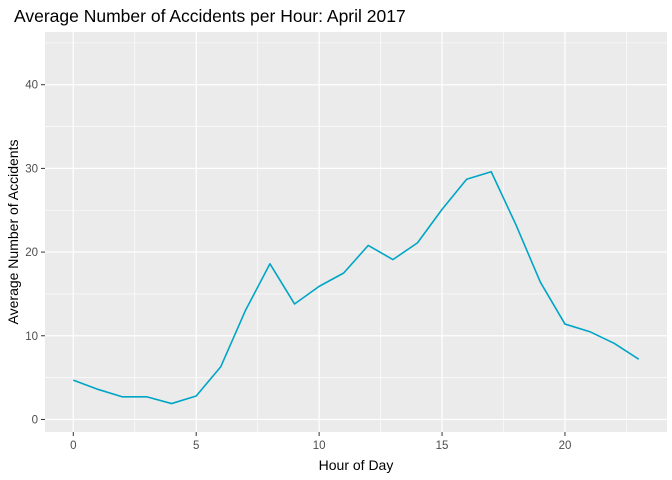  What do you see at coordinates (356, 465) in the screenshot?
I see `x-axis-title: Hour of Day` at bounding box center [356, 465].